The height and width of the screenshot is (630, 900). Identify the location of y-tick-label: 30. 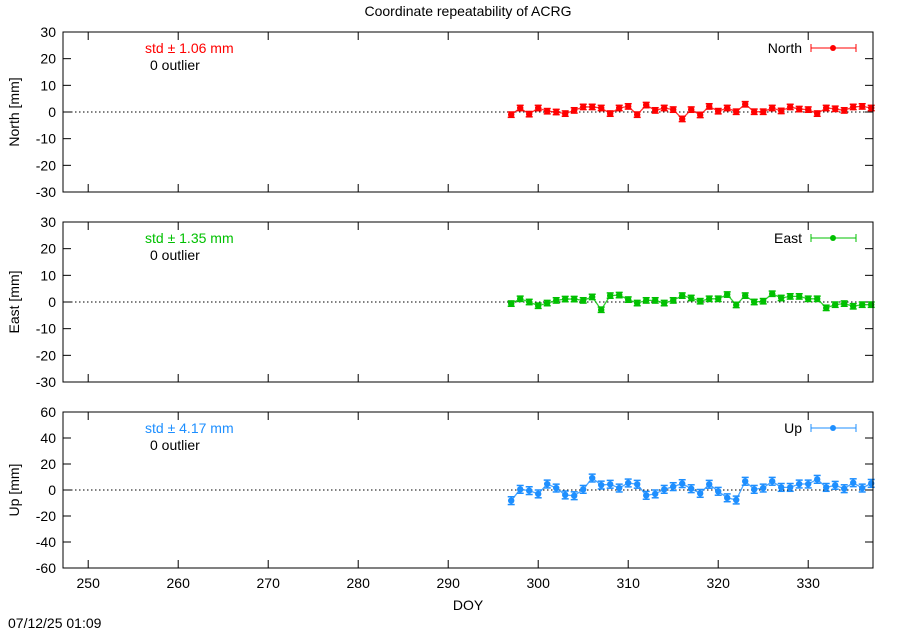
(48, 222).